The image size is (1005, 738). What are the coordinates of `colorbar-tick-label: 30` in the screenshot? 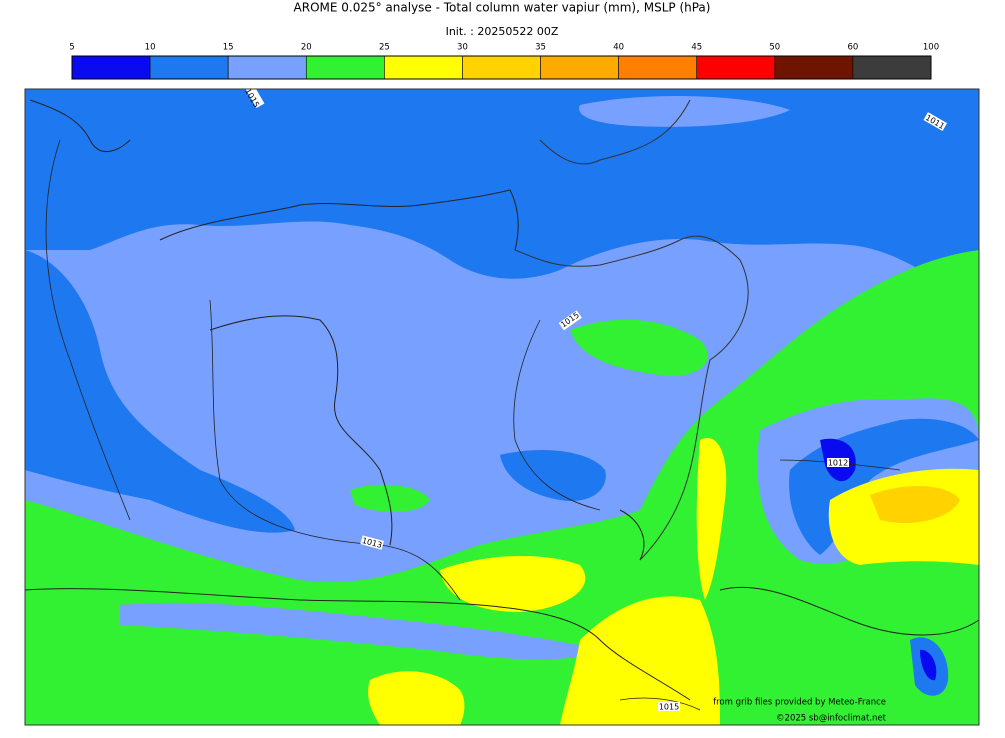 It's located at (462, 48).